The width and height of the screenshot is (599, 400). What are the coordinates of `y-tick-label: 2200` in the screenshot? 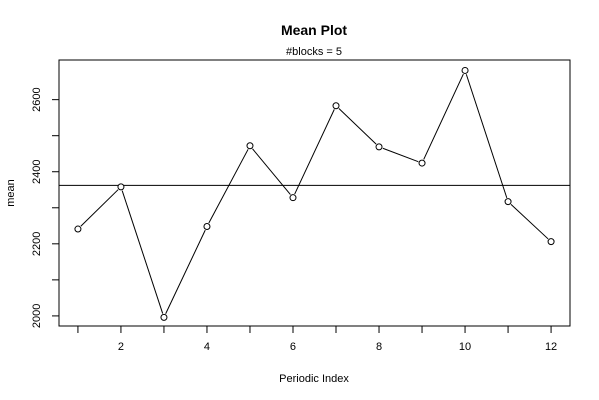 It's located at (37, 244).